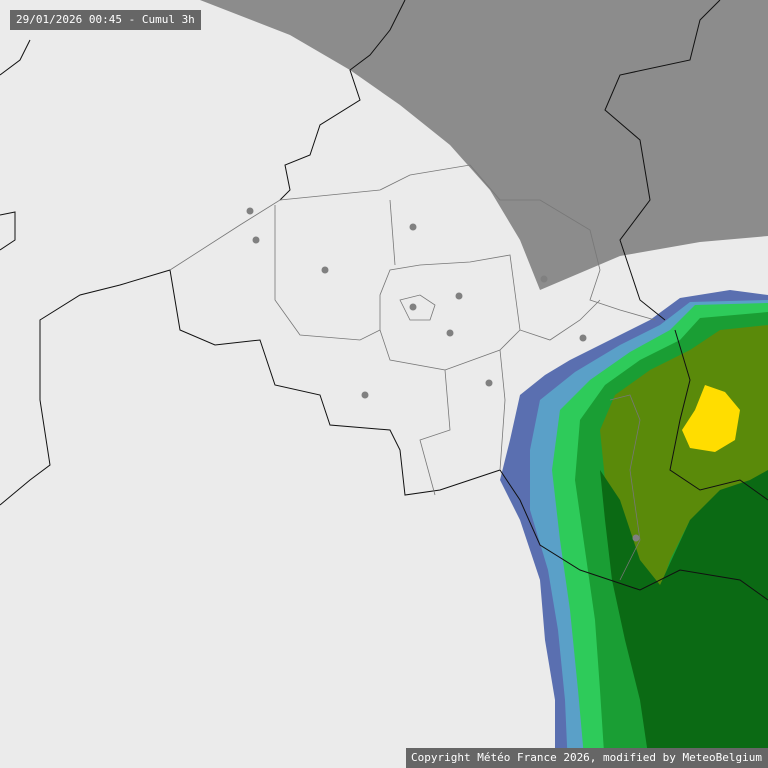 This screenshot has height=768, width=768. Describe the element at coordinates (105, 20) in the screenshot. I see `map-title: 29/01/2026 00:45 - Cumul 3h` at that location.